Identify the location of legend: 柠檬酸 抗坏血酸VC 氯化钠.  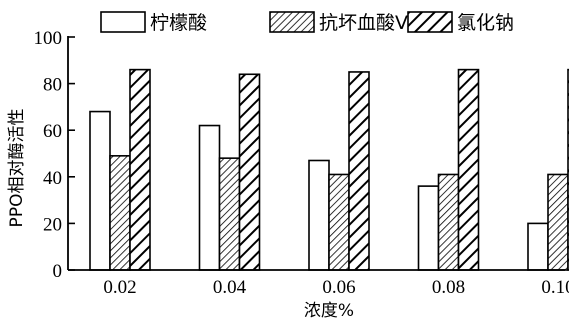
(307, 22).